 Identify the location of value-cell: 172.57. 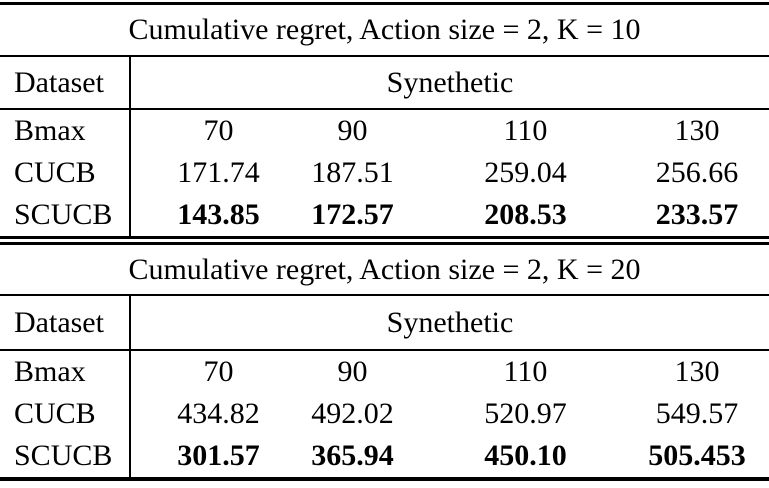
(352, 214).